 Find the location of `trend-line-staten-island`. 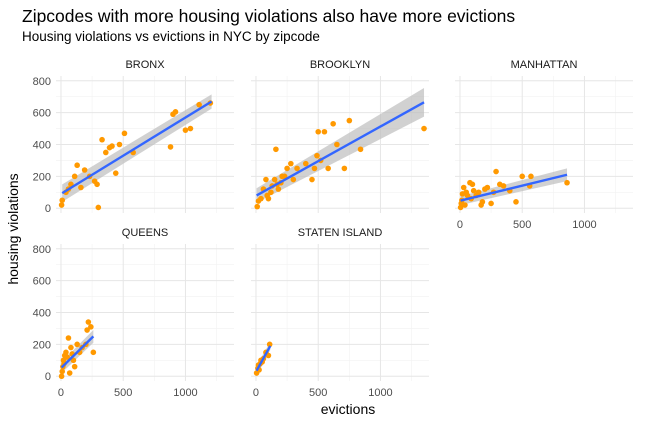

trend-line-staten-island is located at coordinates (263, 358).